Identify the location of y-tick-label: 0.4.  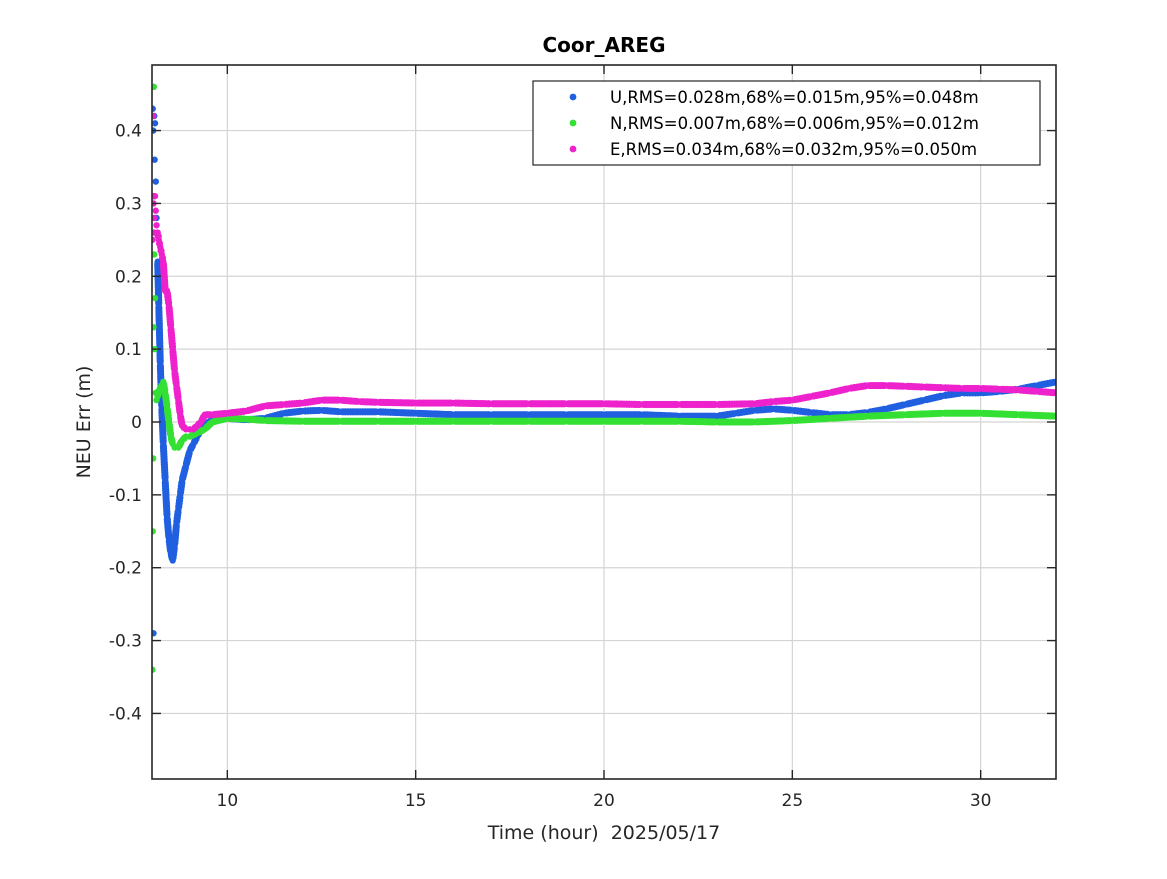
(128, 132).